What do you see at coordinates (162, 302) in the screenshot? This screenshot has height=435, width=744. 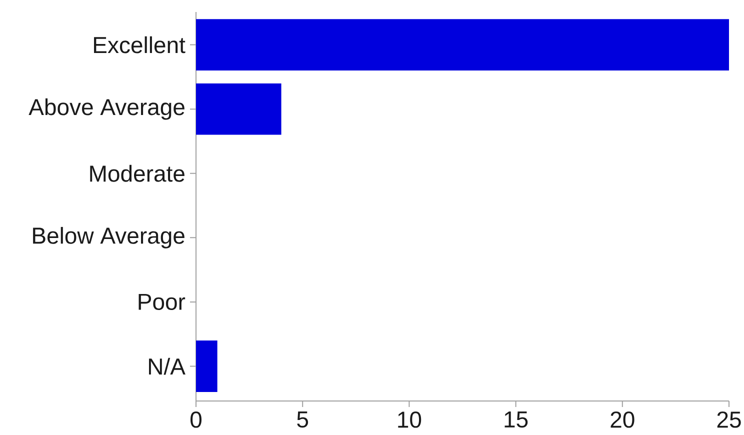 I see `y-tick-label: Poor` at bounding box center [162, 302].